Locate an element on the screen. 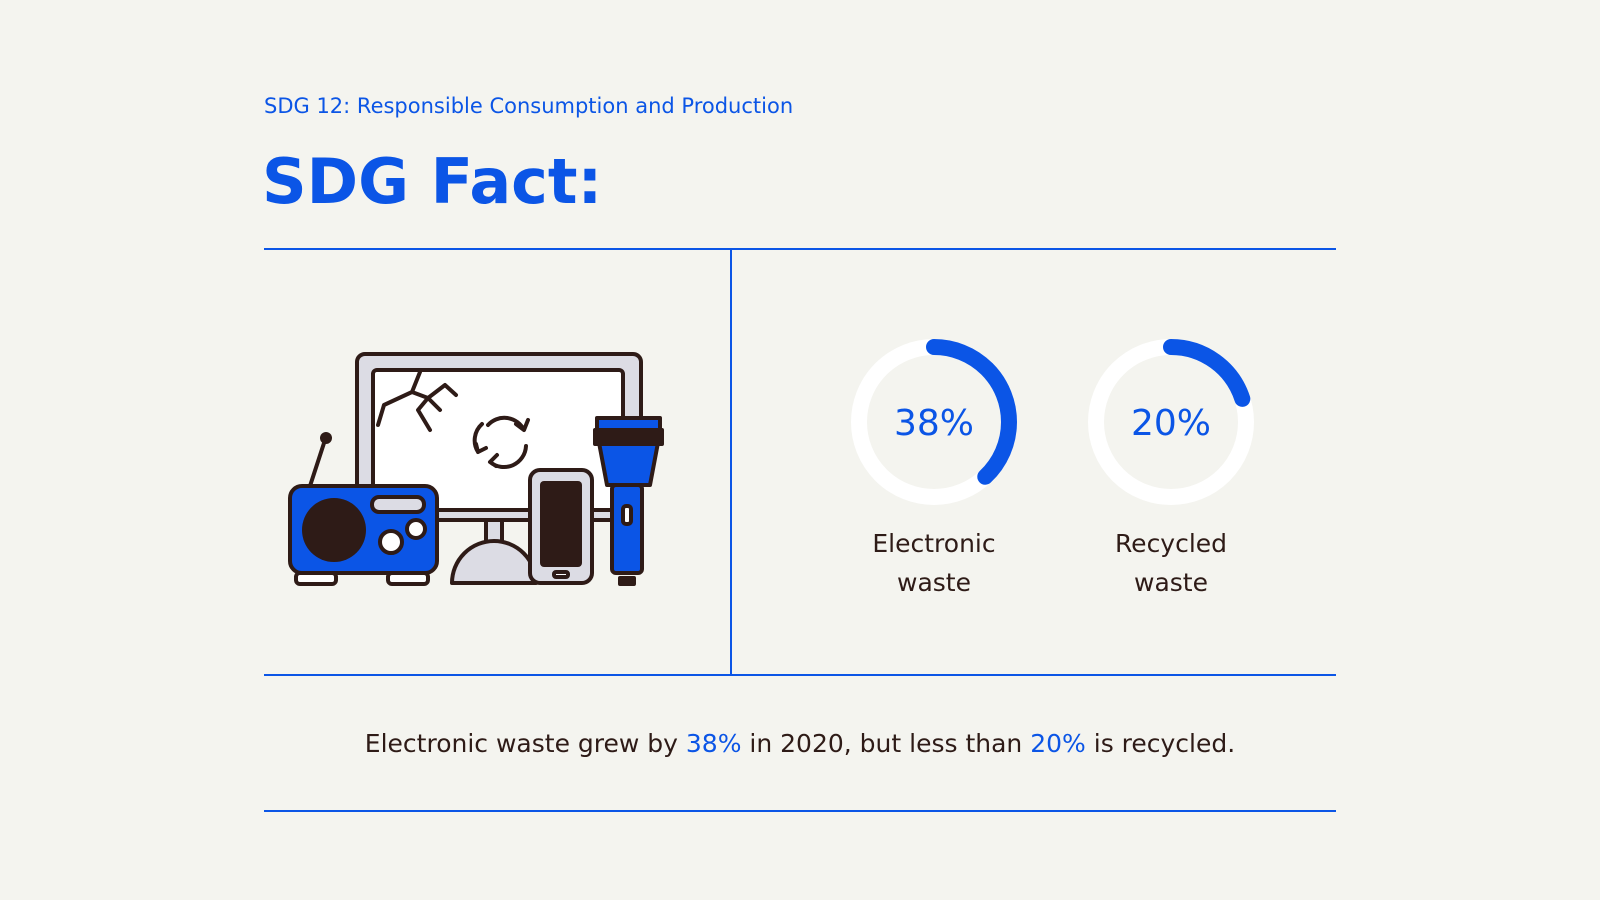 The width and height of the screenshot is (1600, 900). statement-text: is recycled. is located at coordinates (1160, 743).